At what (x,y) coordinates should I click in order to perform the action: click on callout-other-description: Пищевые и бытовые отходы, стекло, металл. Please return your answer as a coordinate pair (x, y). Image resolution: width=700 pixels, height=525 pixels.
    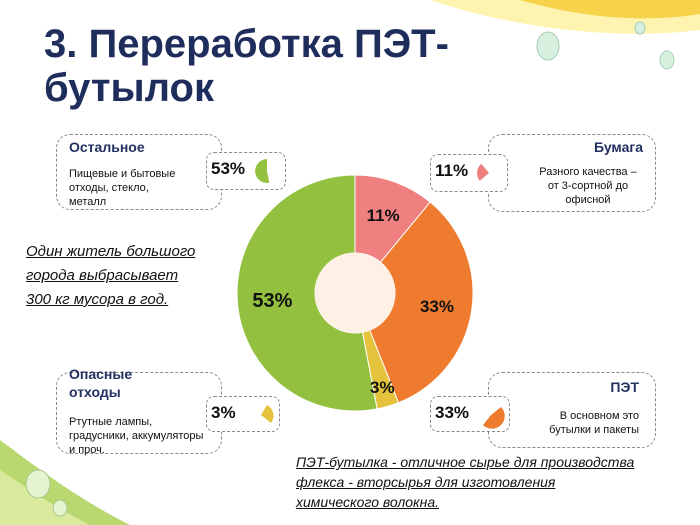
    Looking at the image, I should click on (122, 188).